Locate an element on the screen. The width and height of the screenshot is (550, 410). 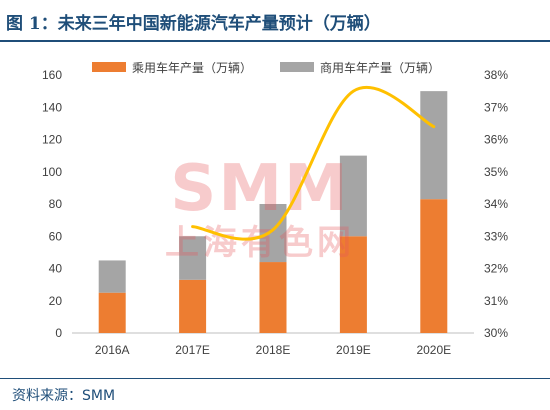
y-right-tick-label: 32% is located at coordinates (496, 269).